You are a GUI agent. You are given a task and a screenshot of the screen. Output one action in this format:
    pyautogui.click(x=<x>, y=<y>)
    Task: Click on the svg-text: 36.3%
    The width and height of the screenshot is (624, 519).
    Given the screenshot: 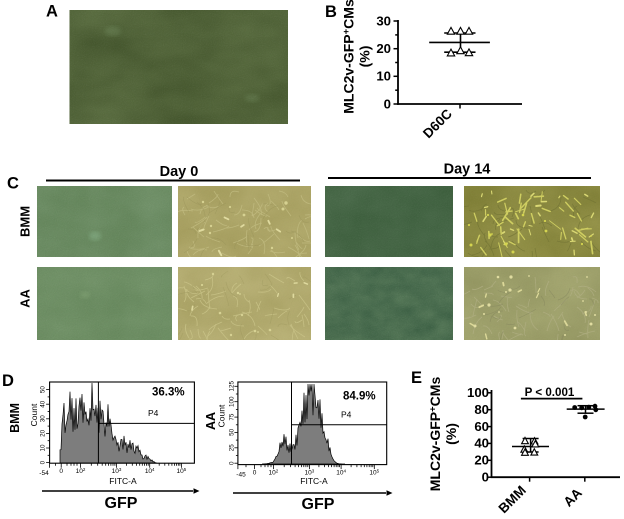 What is the action you would take?
    pyautogui.click(x=168, y=393)
    